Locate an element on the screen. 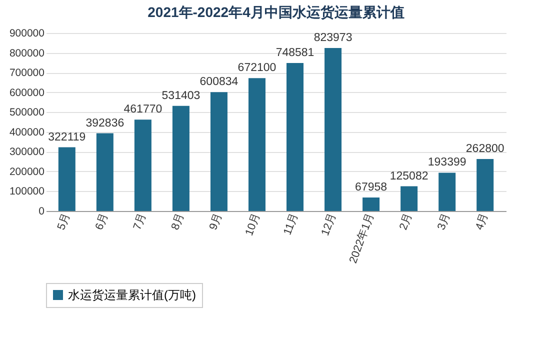  x-tick-label: 2月 is located at coordinates (406, 221).